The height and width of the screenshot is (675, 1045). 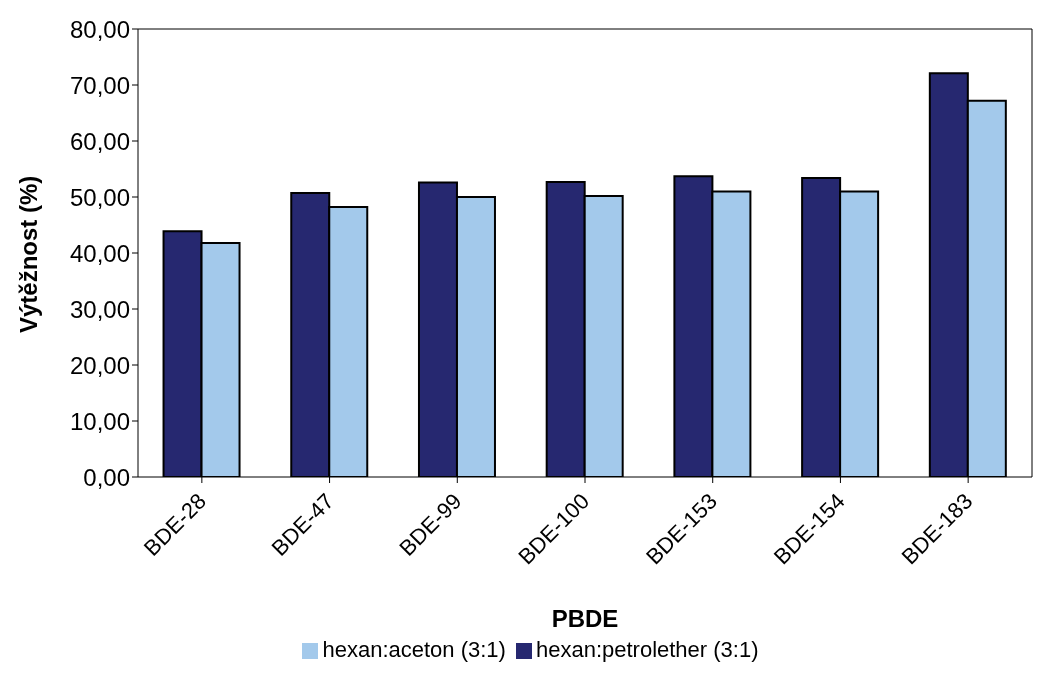 What do you see at coordinates (106, 477) in the screenshot?
I see `y-tick-label: 0,00` at bounding box center [106, 477].